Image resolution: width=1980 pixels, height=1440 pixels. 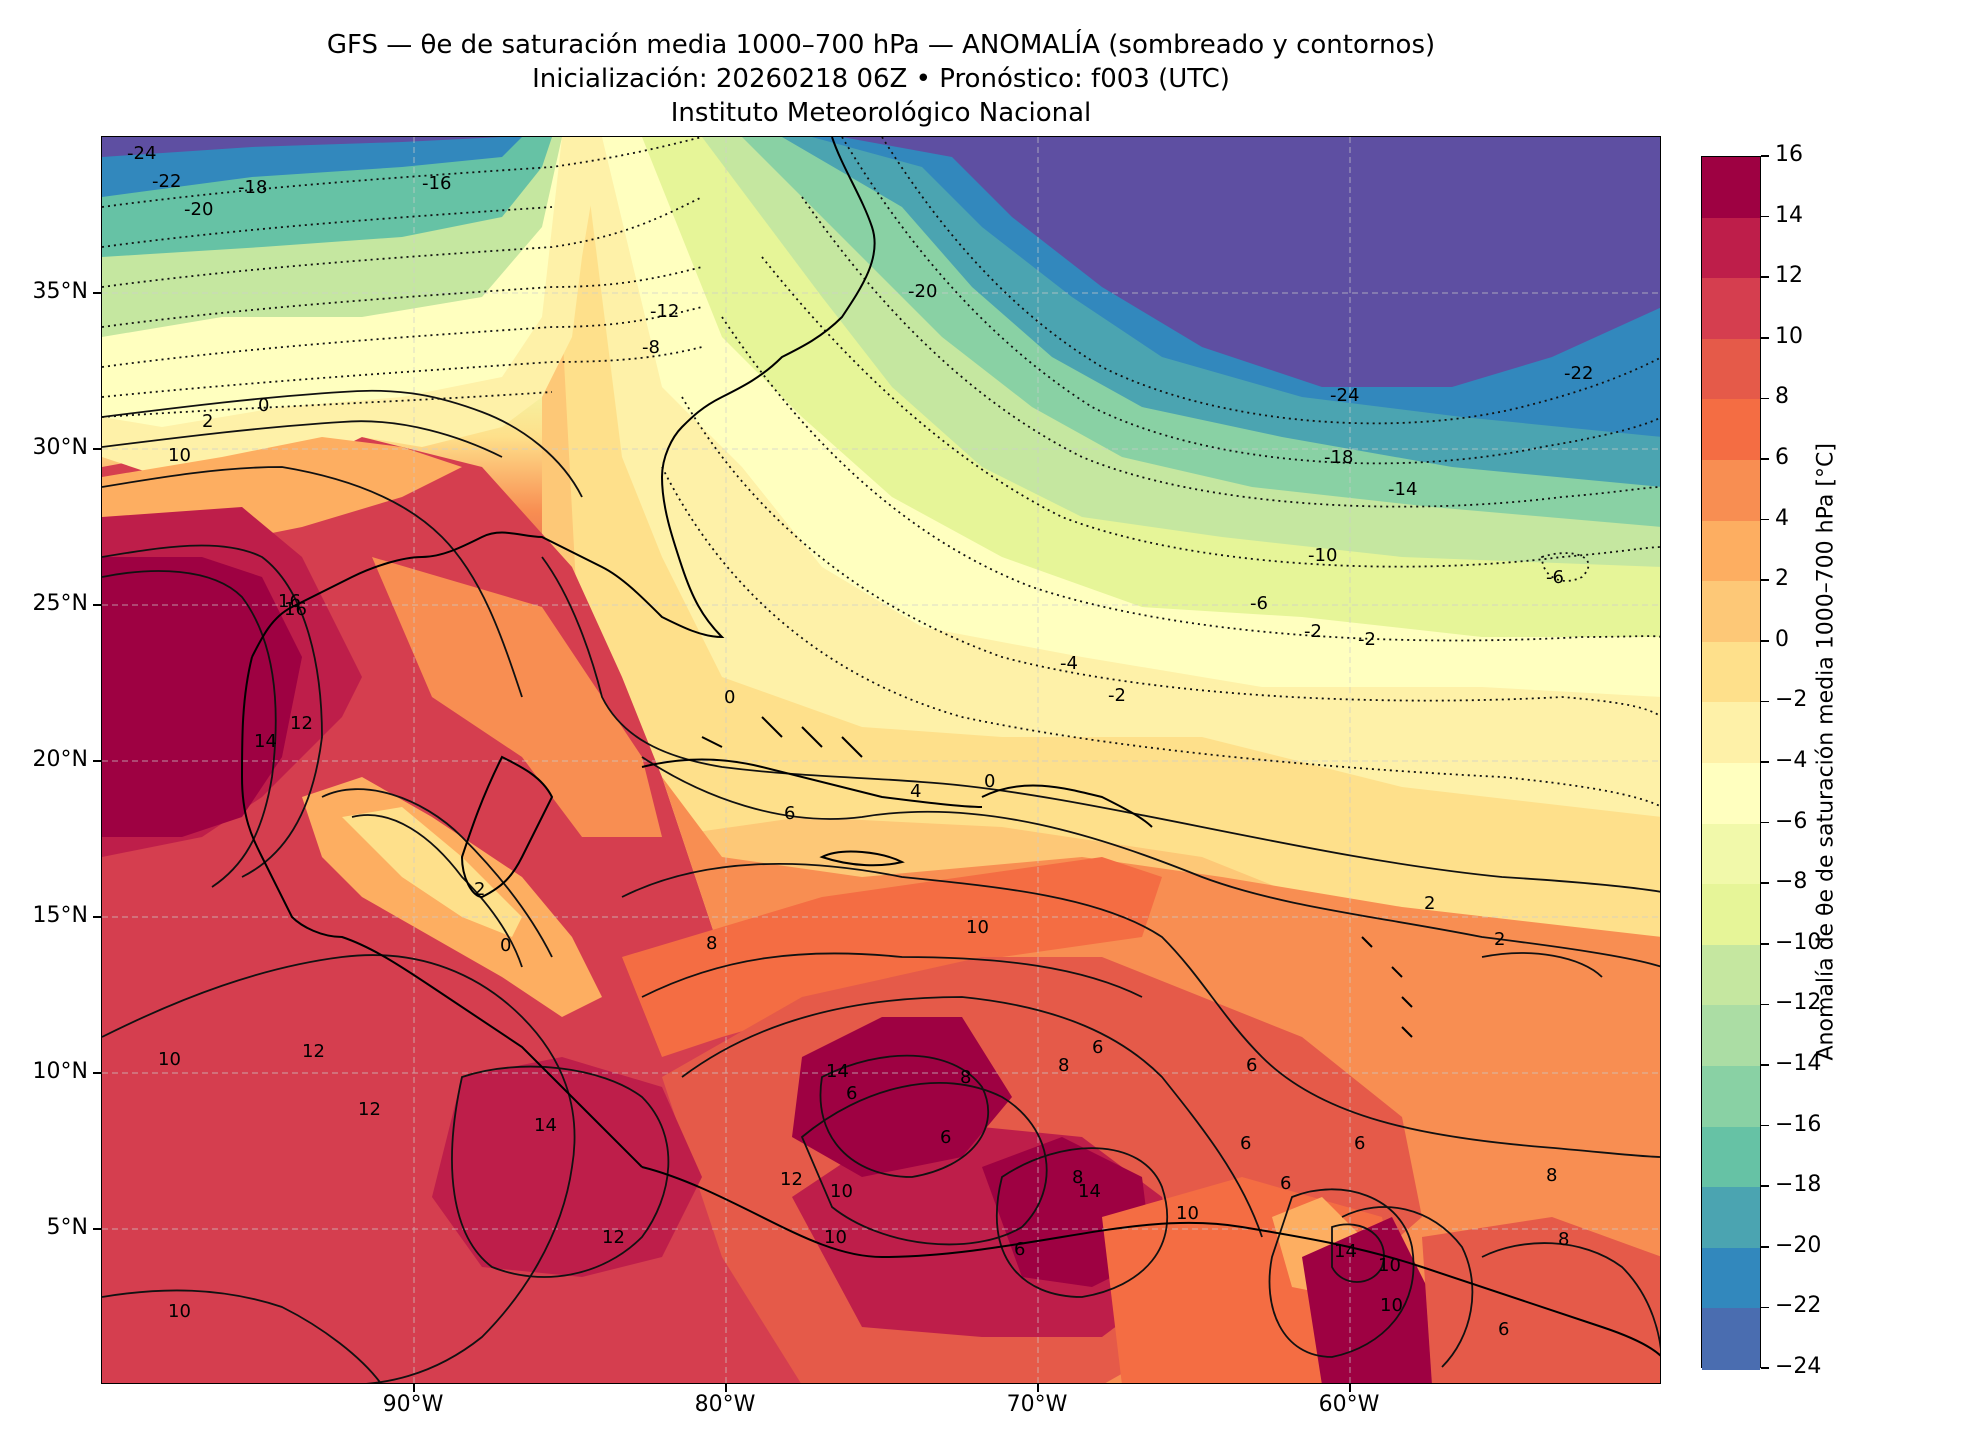 I want to click on contour-14-venezuela, so click(x=1081, y=1222).